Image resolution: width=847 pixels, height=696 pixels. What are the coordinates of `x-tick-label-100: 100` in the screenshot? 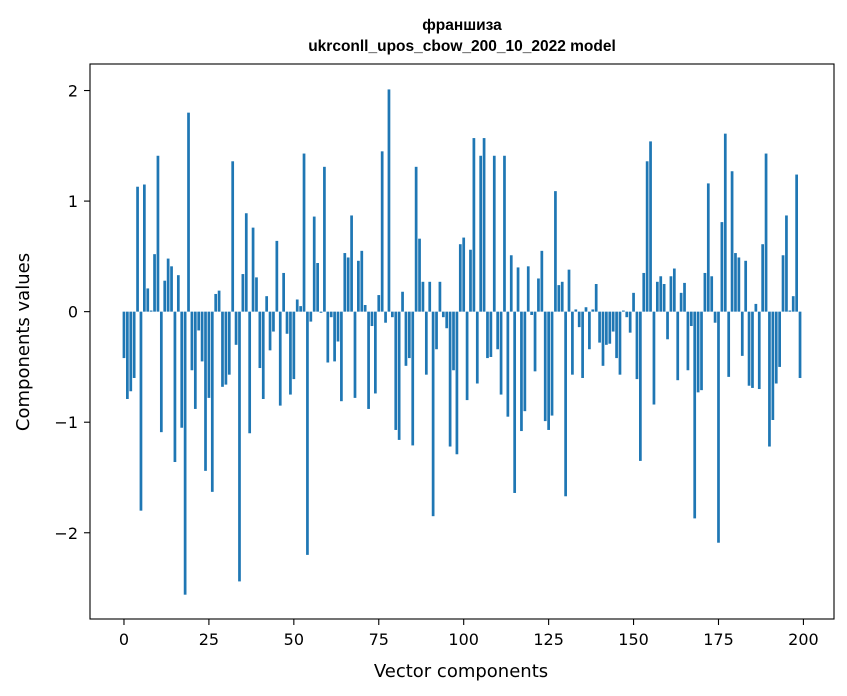 It's located at (463, 639).